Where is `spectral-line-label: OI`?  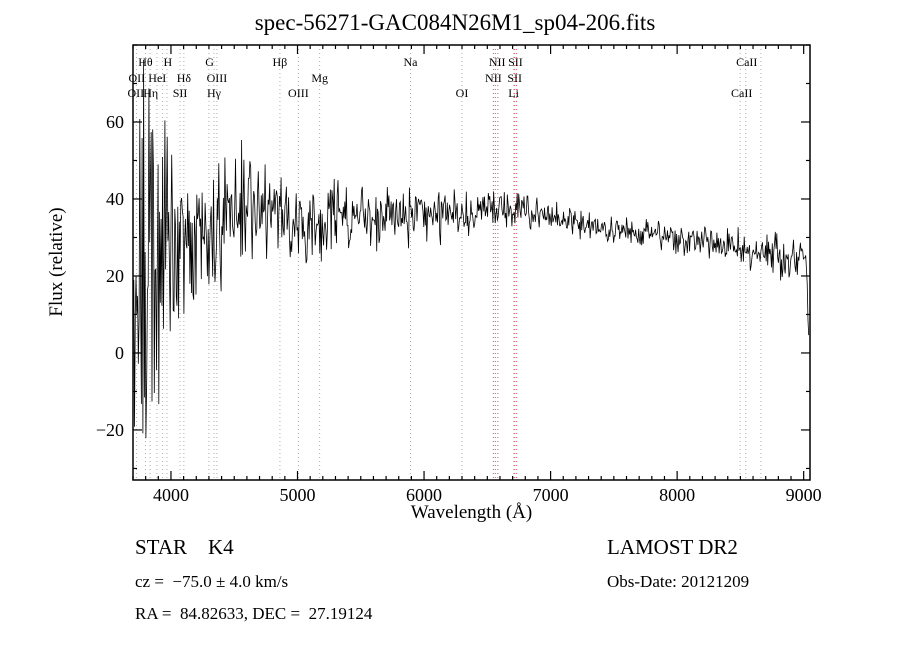 spectral-line-label: OI is located at coordinates (462, 93).